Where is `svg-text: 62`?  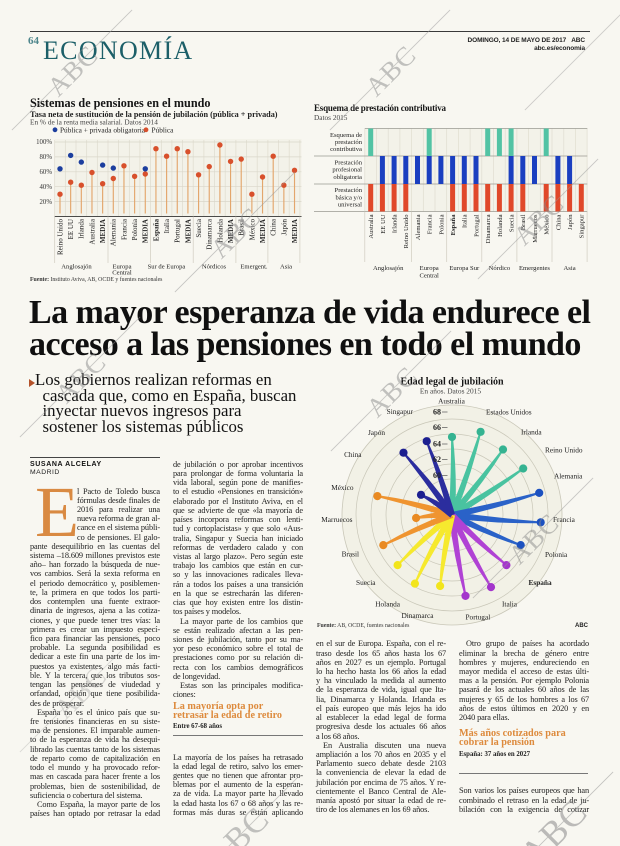 svg-text: 62 is located at coordinates (437, 459).